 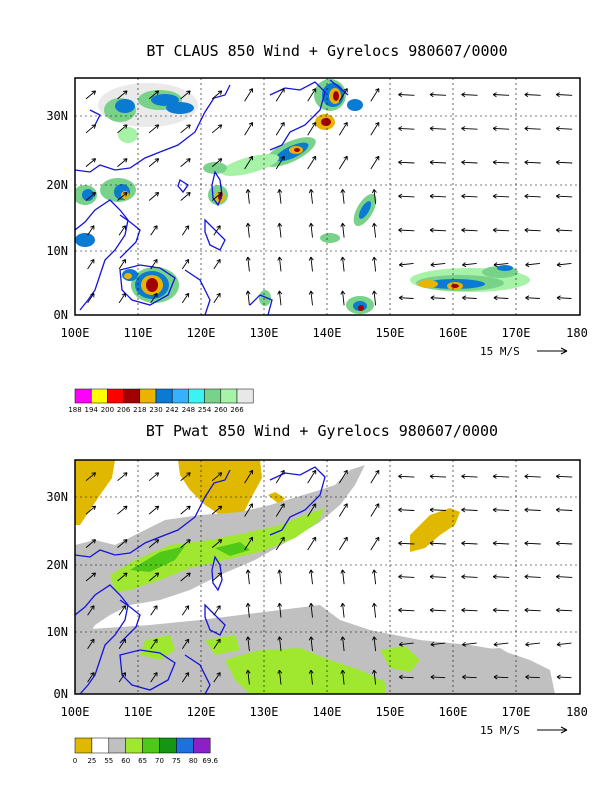 I want to click on colorbar-label: 200, so click(x=107, y=410).